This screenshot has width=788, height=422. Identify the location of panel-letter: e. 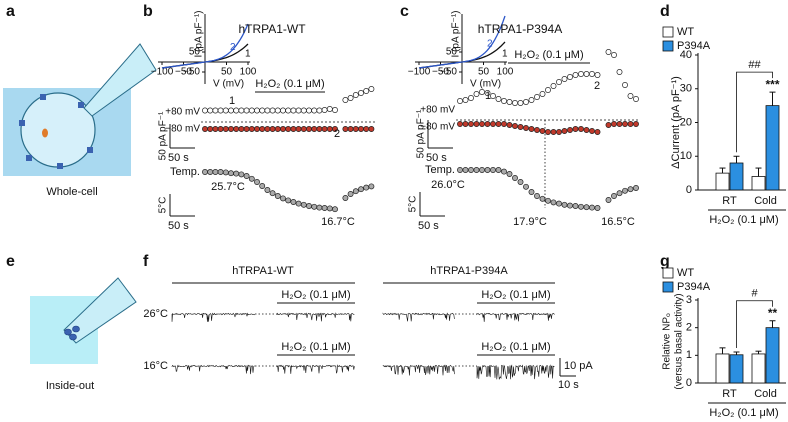
(10, 261).